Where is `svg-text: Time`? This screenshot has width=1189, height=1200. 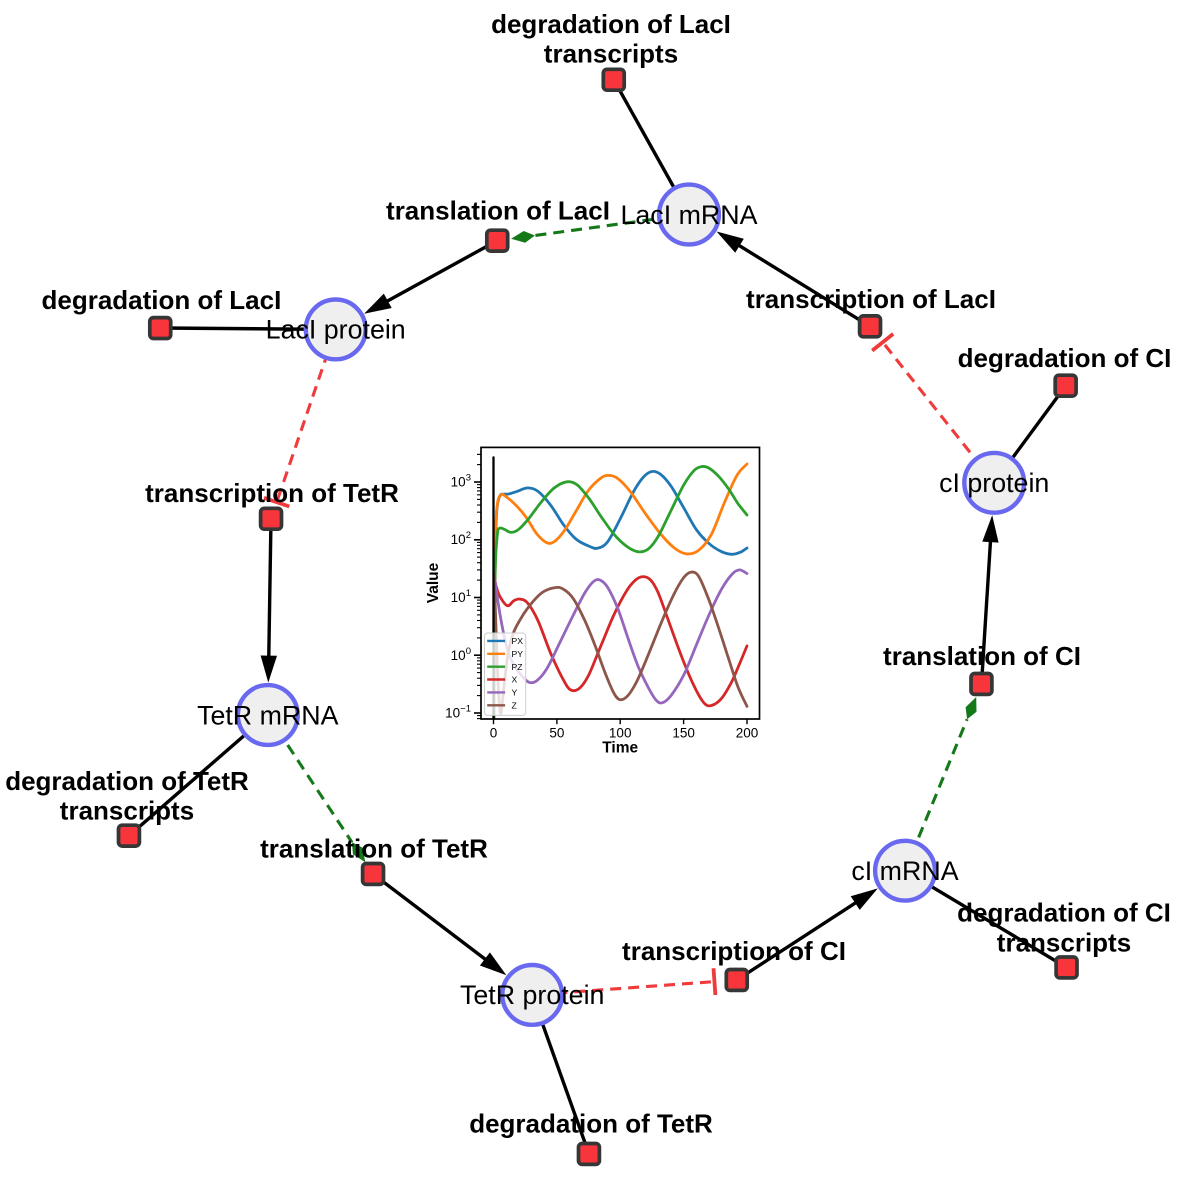 svg-text: Time is located at coordinates (620, 748).